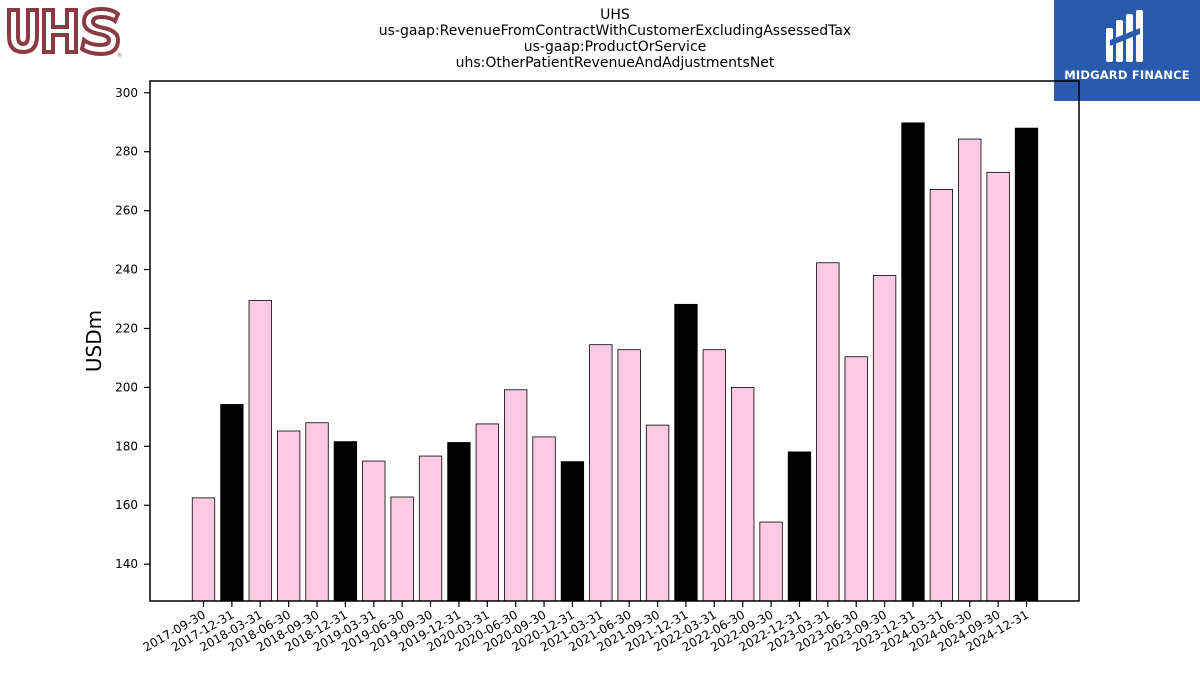 Image resolution: width=1200 pixels, height=675 pixels. What do you see at coordinates (126, 564) in the screenshot?
I see `y-tick-label: 140` at bounding box center [126, 564].